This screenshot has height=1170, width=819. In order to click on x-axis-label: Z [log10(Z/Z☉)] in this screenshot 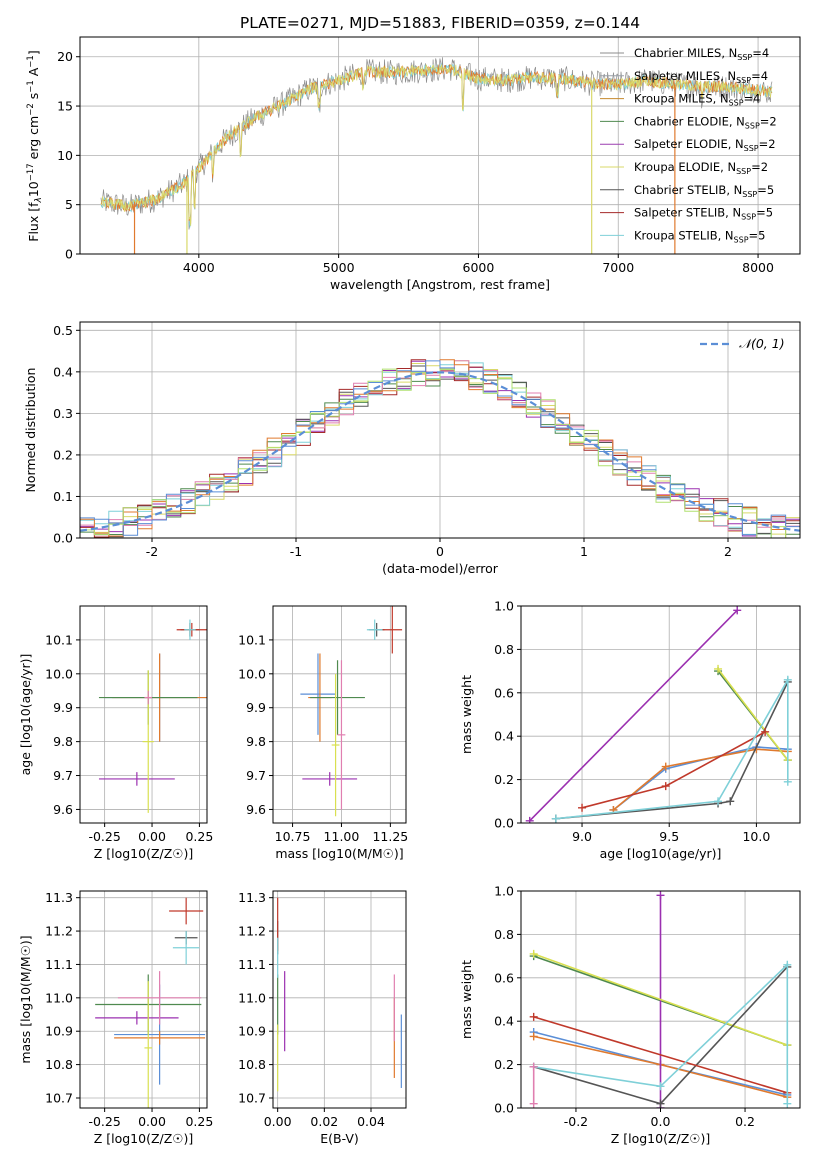, I will do `click(144, 1138)`.